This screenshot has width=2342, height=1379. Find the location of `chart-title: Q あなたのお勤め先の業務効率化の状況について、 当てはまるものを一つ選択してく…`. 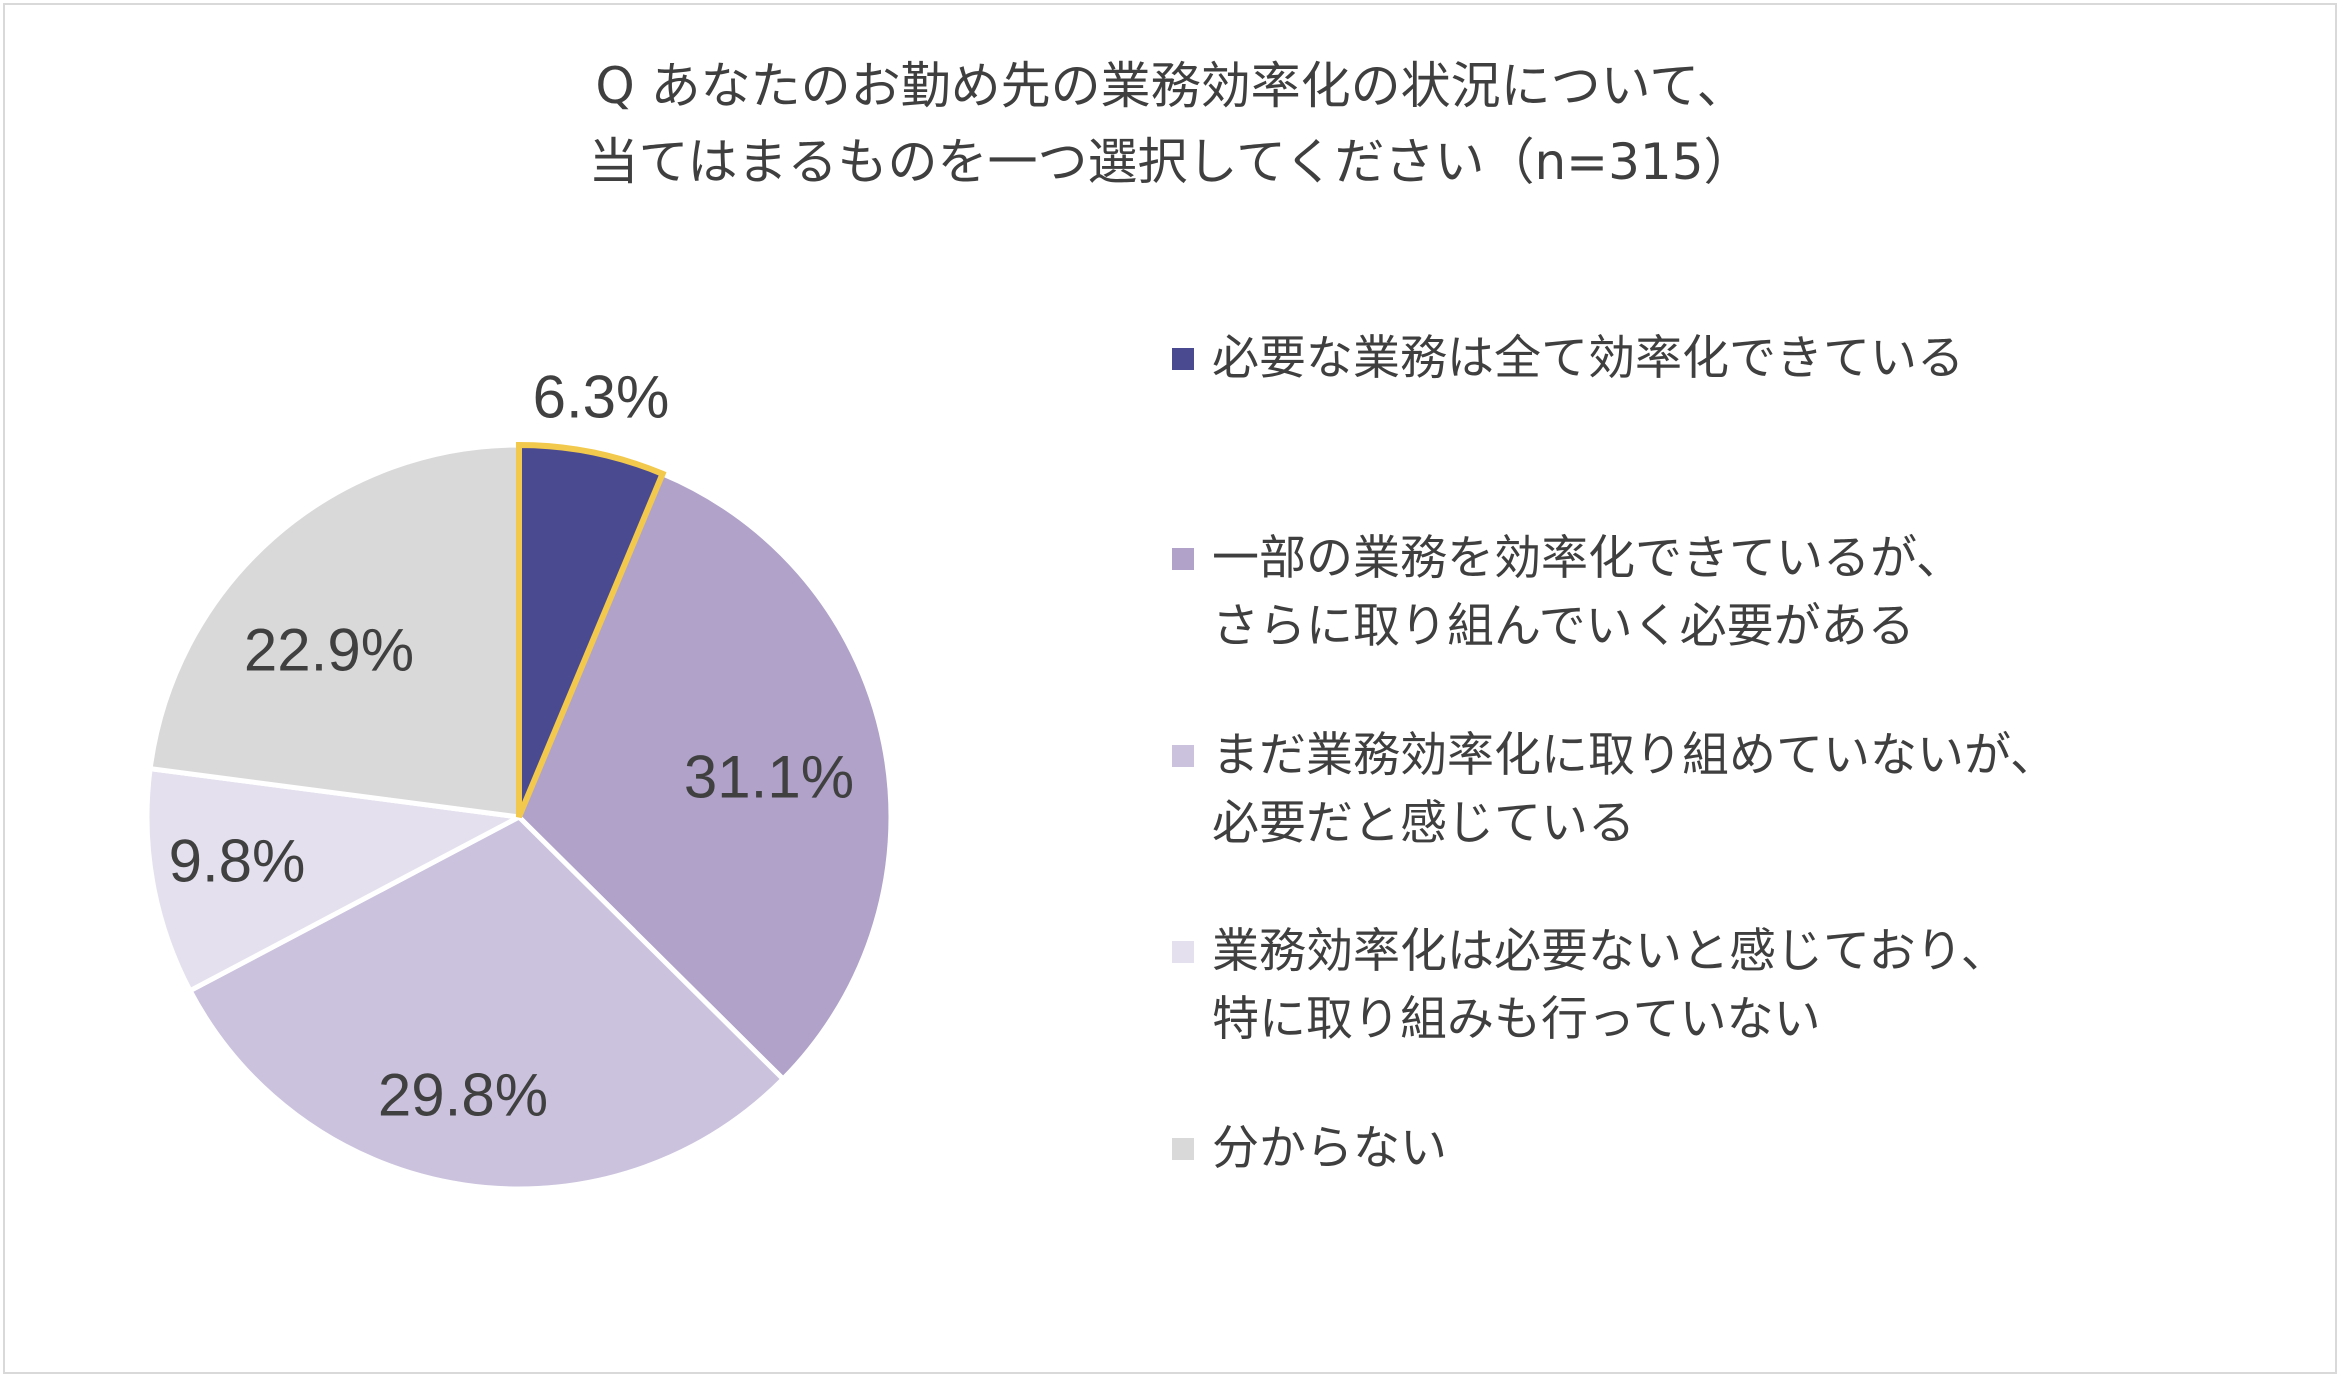

chart-title: Q あなたのお勤め先の業務効率化の状況について、 当てはまるものを一つ選択してく… is located at coordinates (1171, 124).